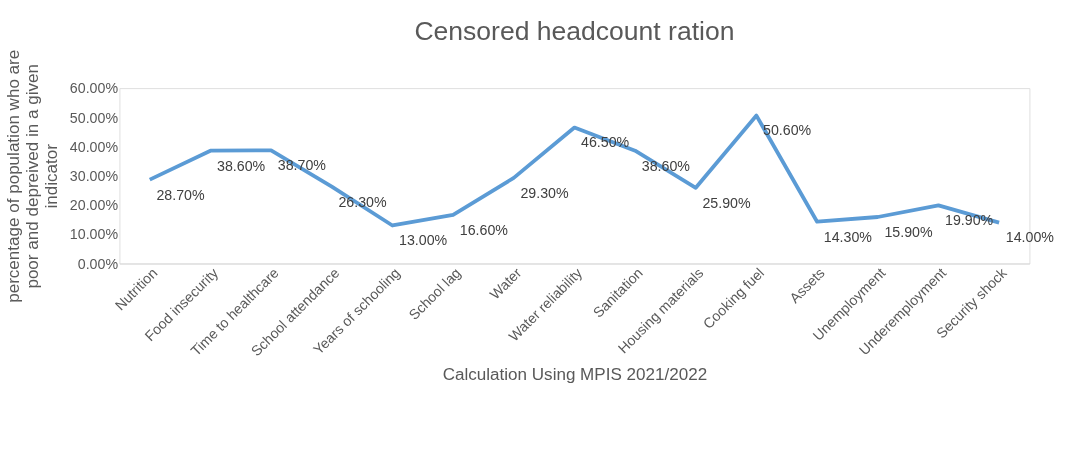 The height and width of the screenshot is (461, 1092). Describe the element at coordinates (848, 236) in the screenshot. I see `data-label: 14.30%` at that location.